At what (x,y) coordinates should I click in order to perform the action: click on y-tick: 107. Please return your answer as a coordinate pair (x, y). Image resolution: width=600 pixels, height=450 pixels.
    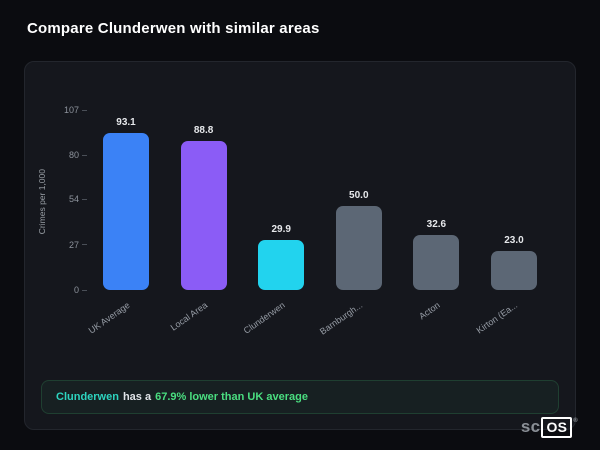
    Looking at the image, I should click on (73, 110).